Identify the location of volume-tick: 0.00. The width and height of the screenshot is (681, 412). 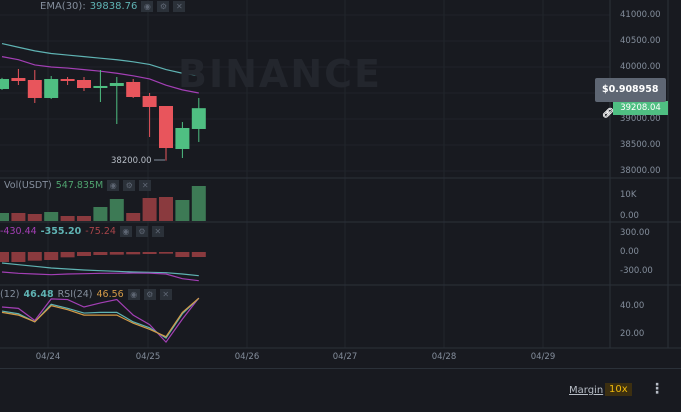
(629, 216).